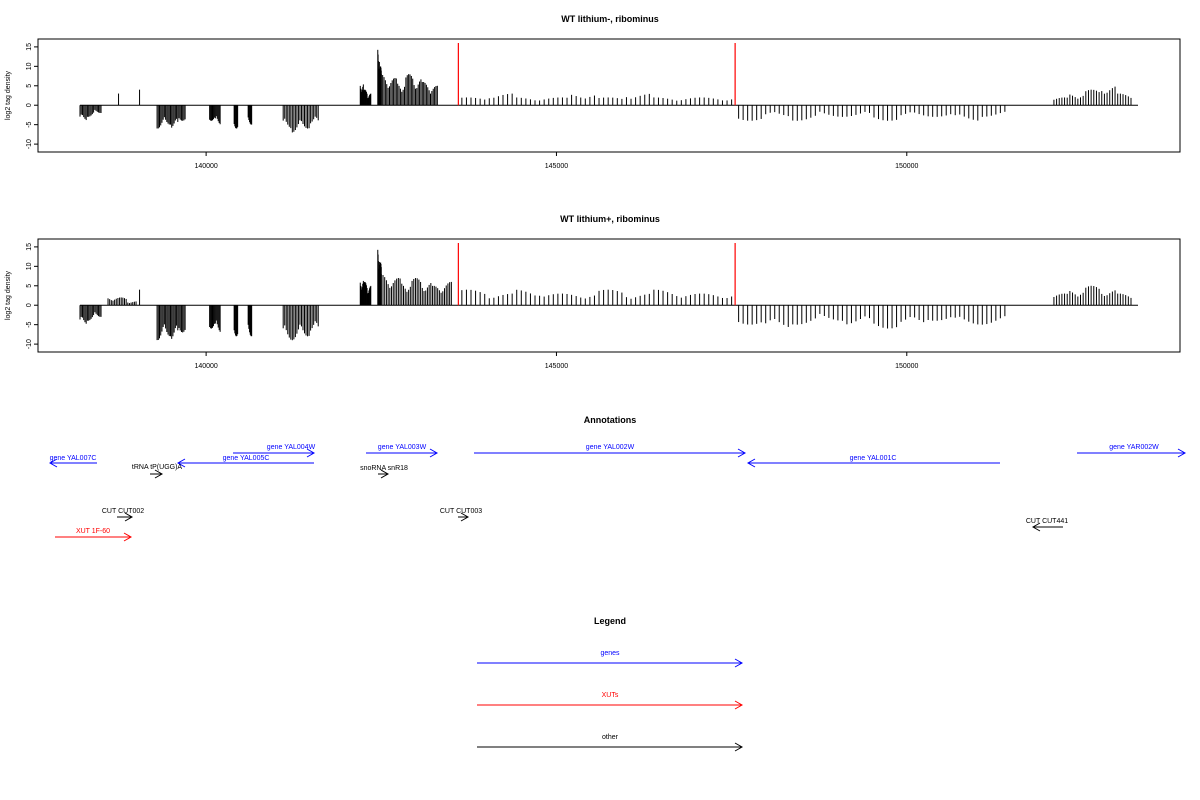  What do you see at coordinates (610, 743) in the screenshot?
I see `legend-item: other` at bounding box center [610, 743].